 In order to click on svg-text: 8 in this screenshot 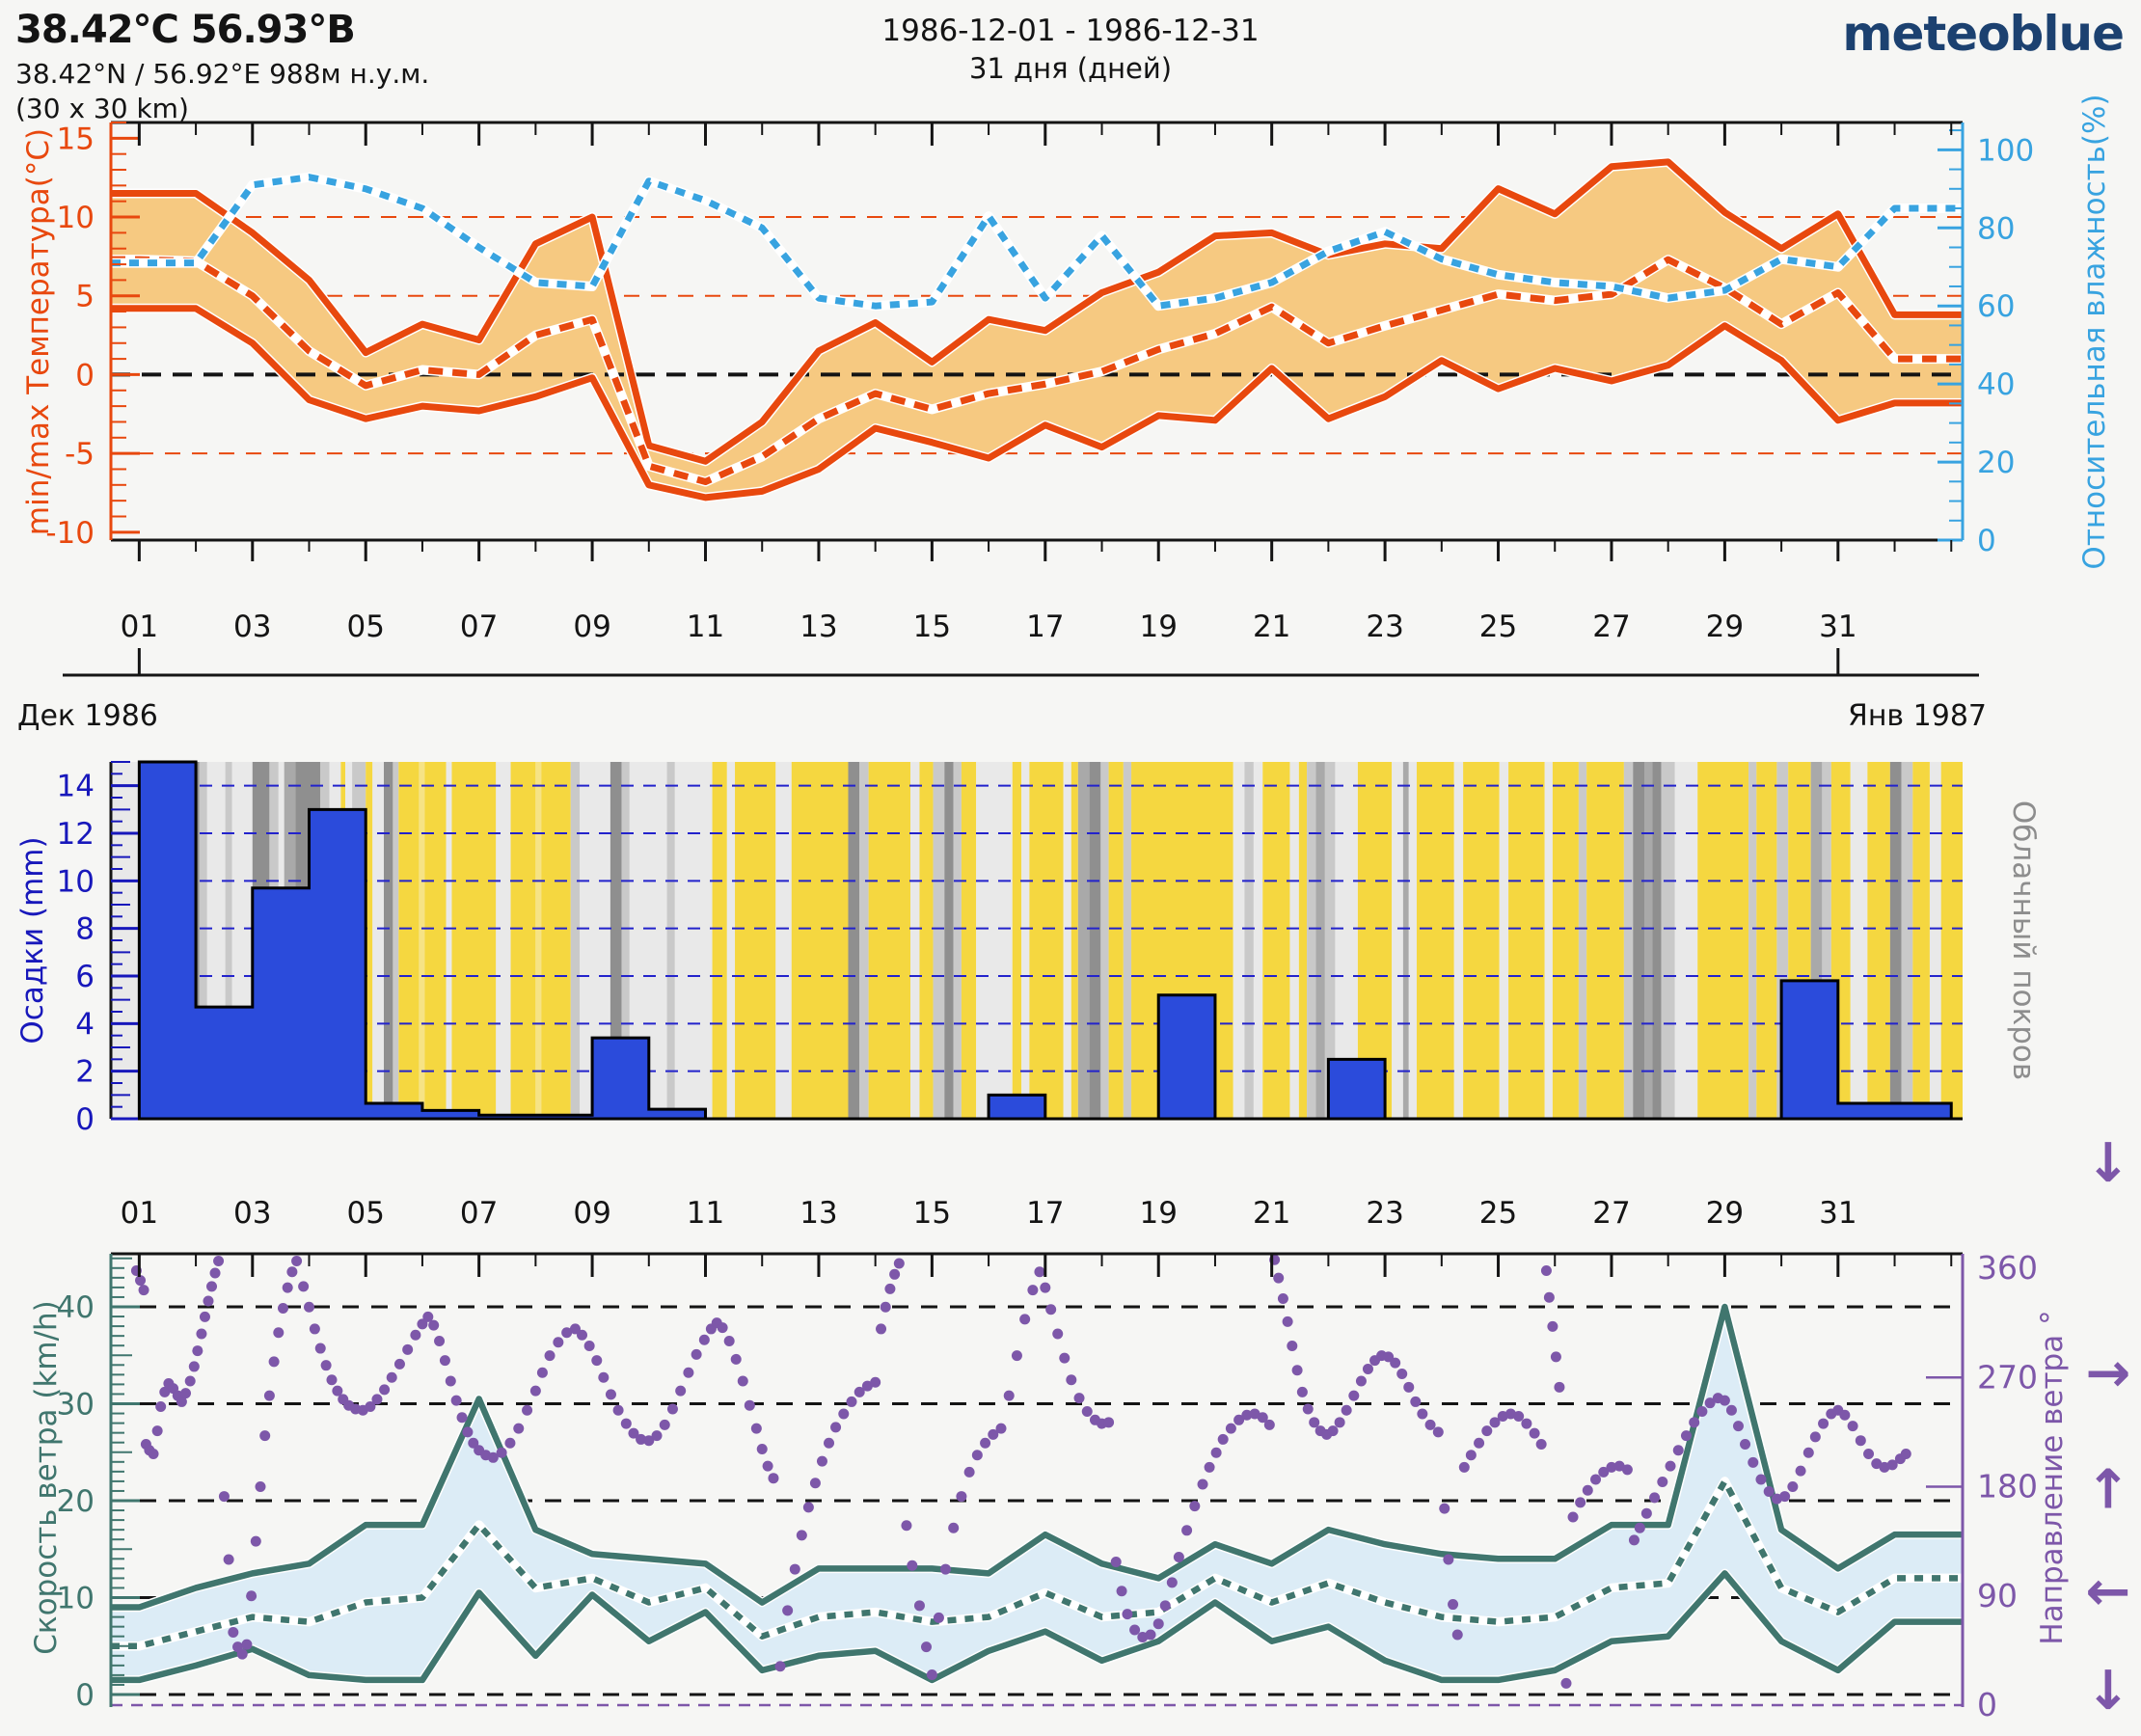, I will do `click(85, 929)`.